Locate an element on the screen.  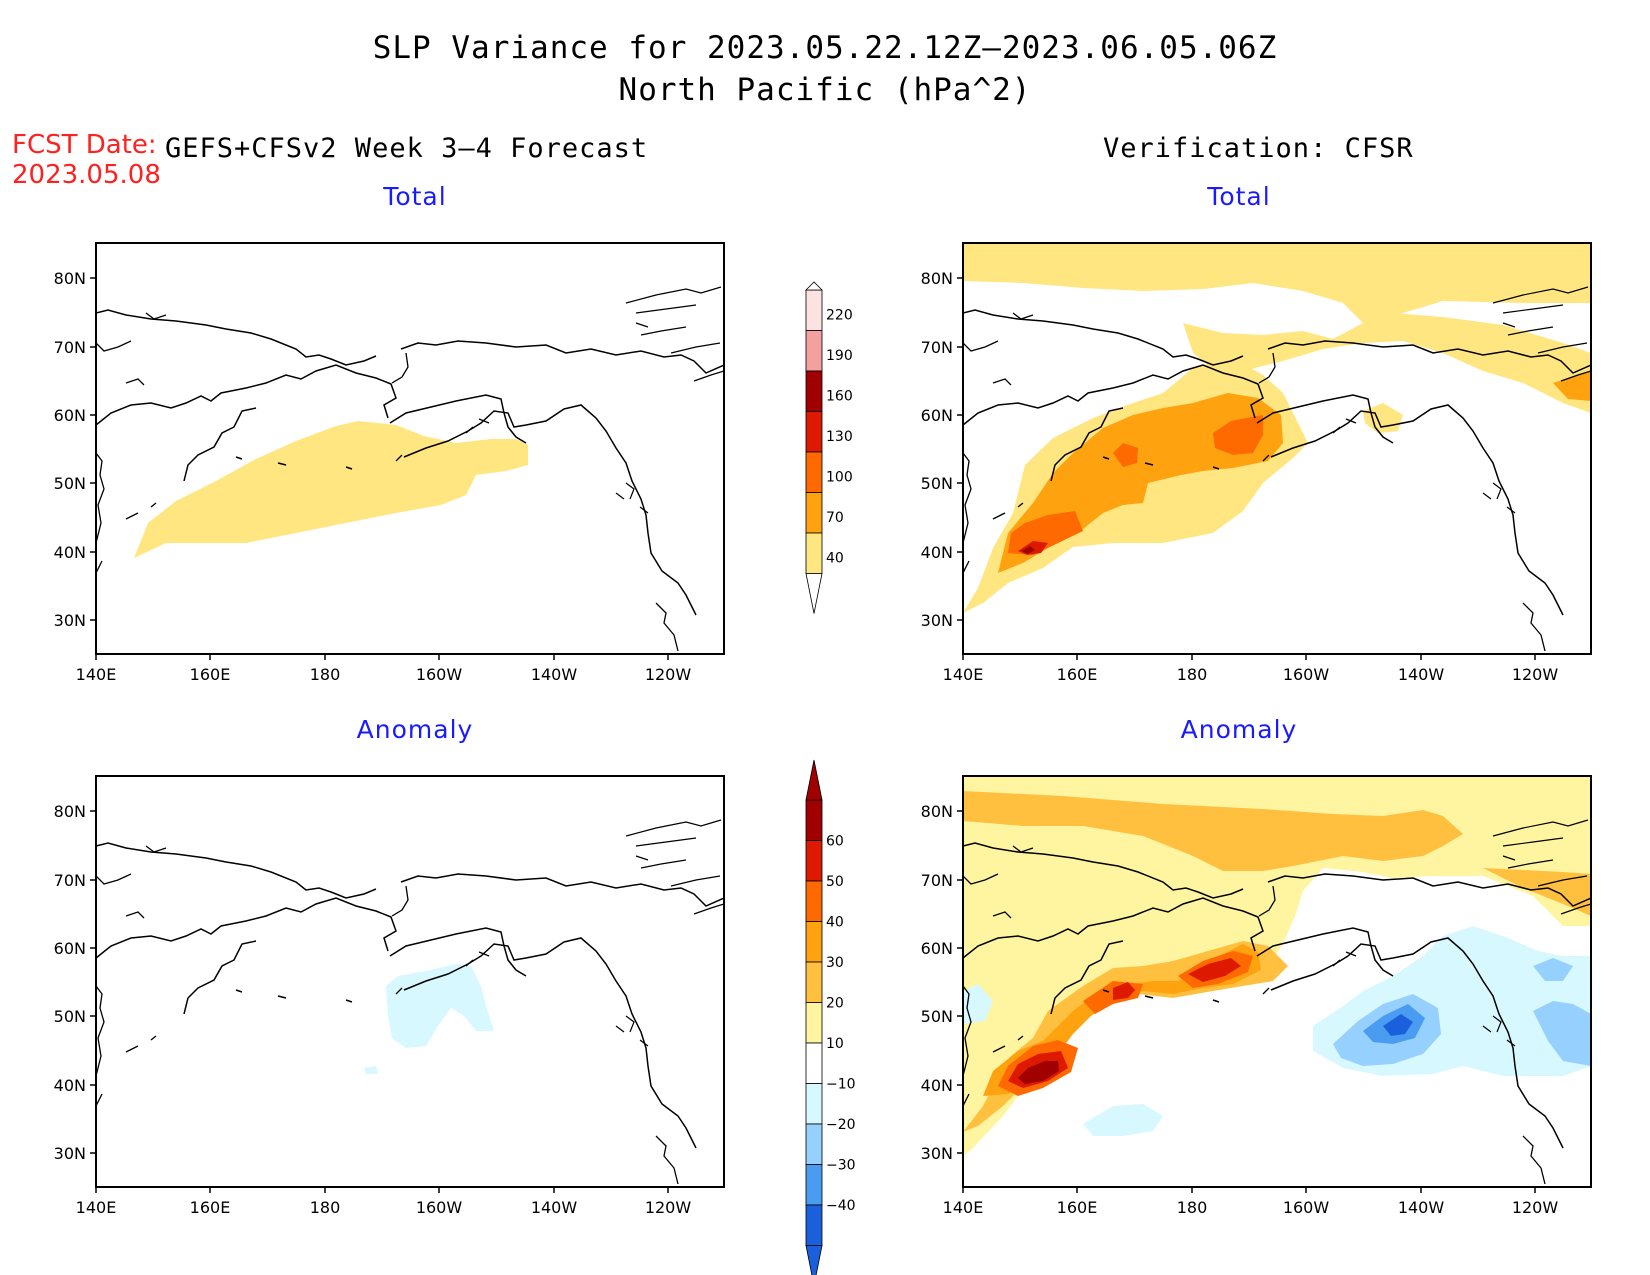
verification-anomaly-20-band is located at coordinates (1125, 1036).